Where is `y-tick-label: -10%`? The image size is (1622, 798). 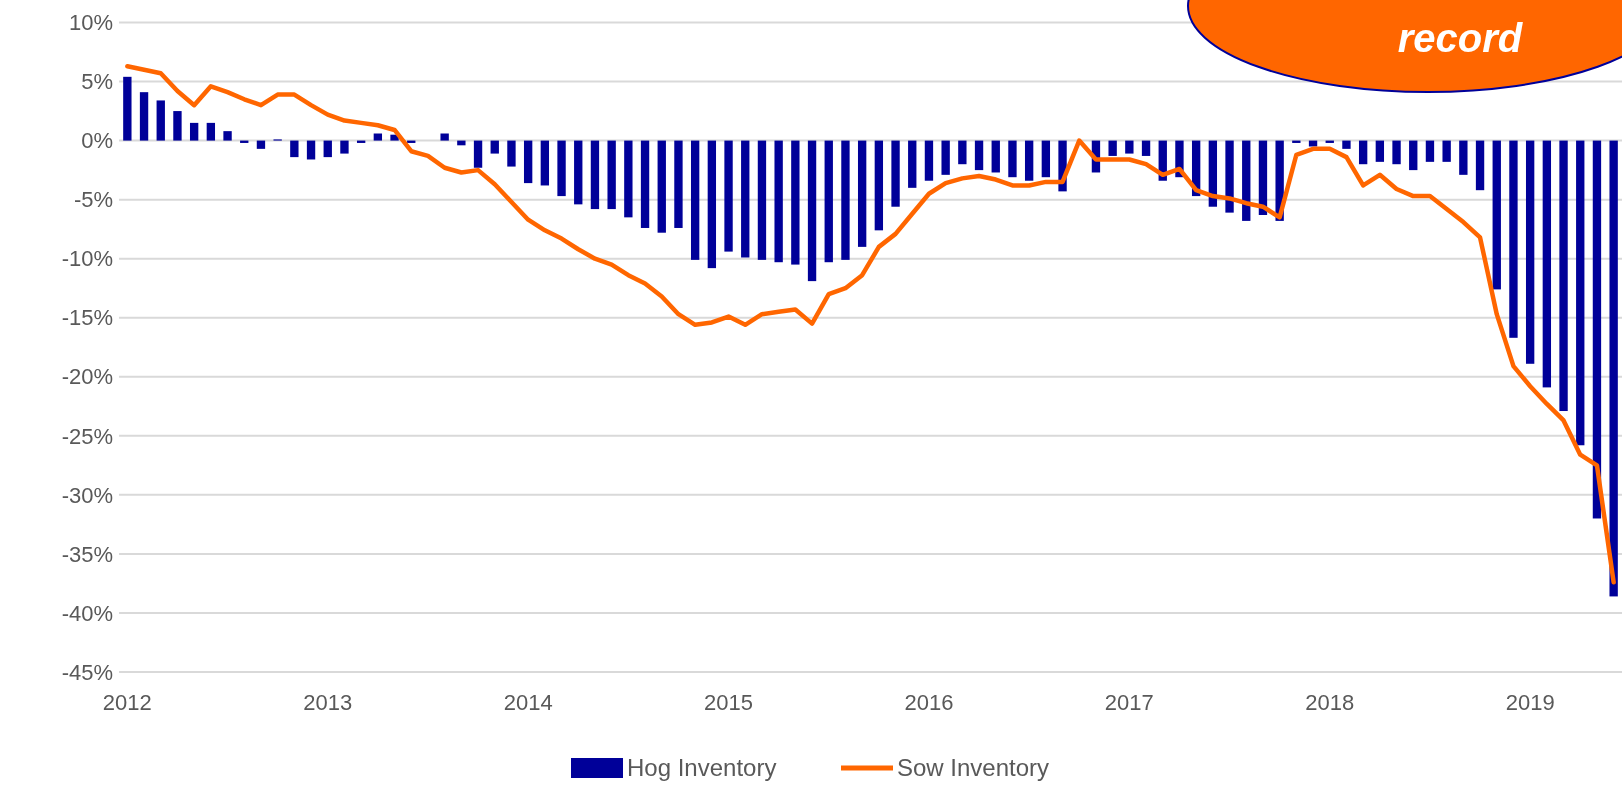 y-tick-label: -10% is located at coordinates (87, 259).